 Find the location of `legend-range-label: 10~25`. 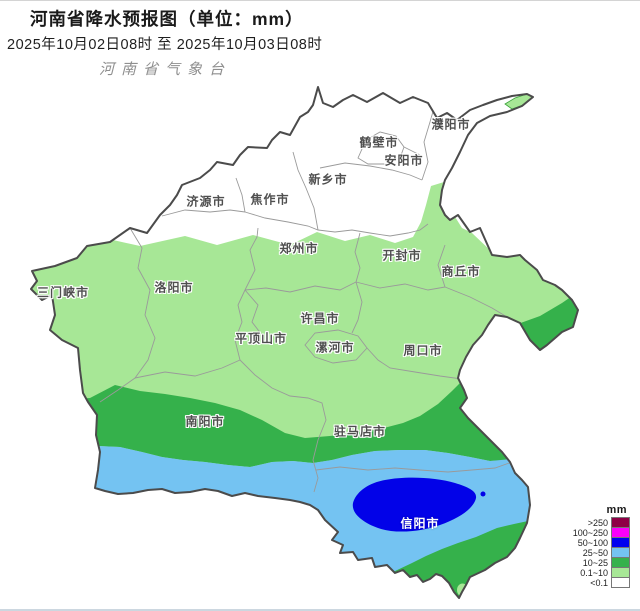

legend-range-label: 10~25 is located at coordinates (595, 562).